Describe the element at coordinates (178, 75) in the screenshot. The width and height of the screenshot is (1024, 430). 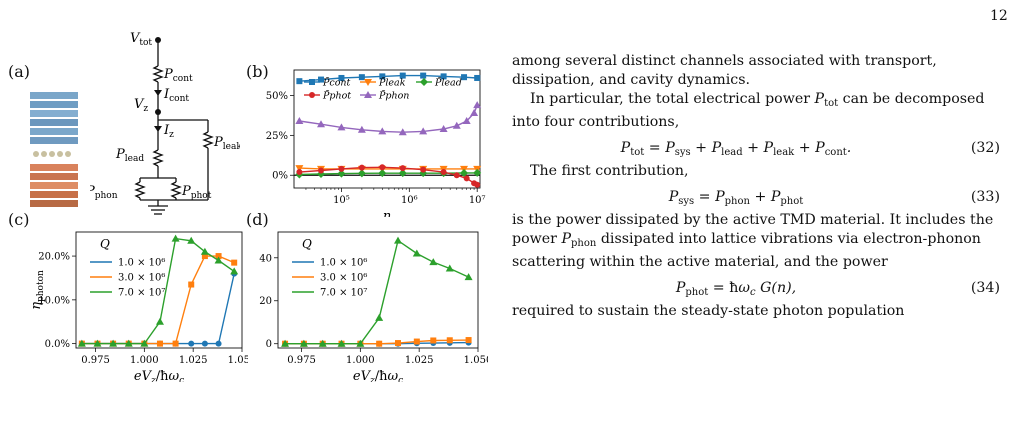
I see `svg-text: Pcont` at that location.